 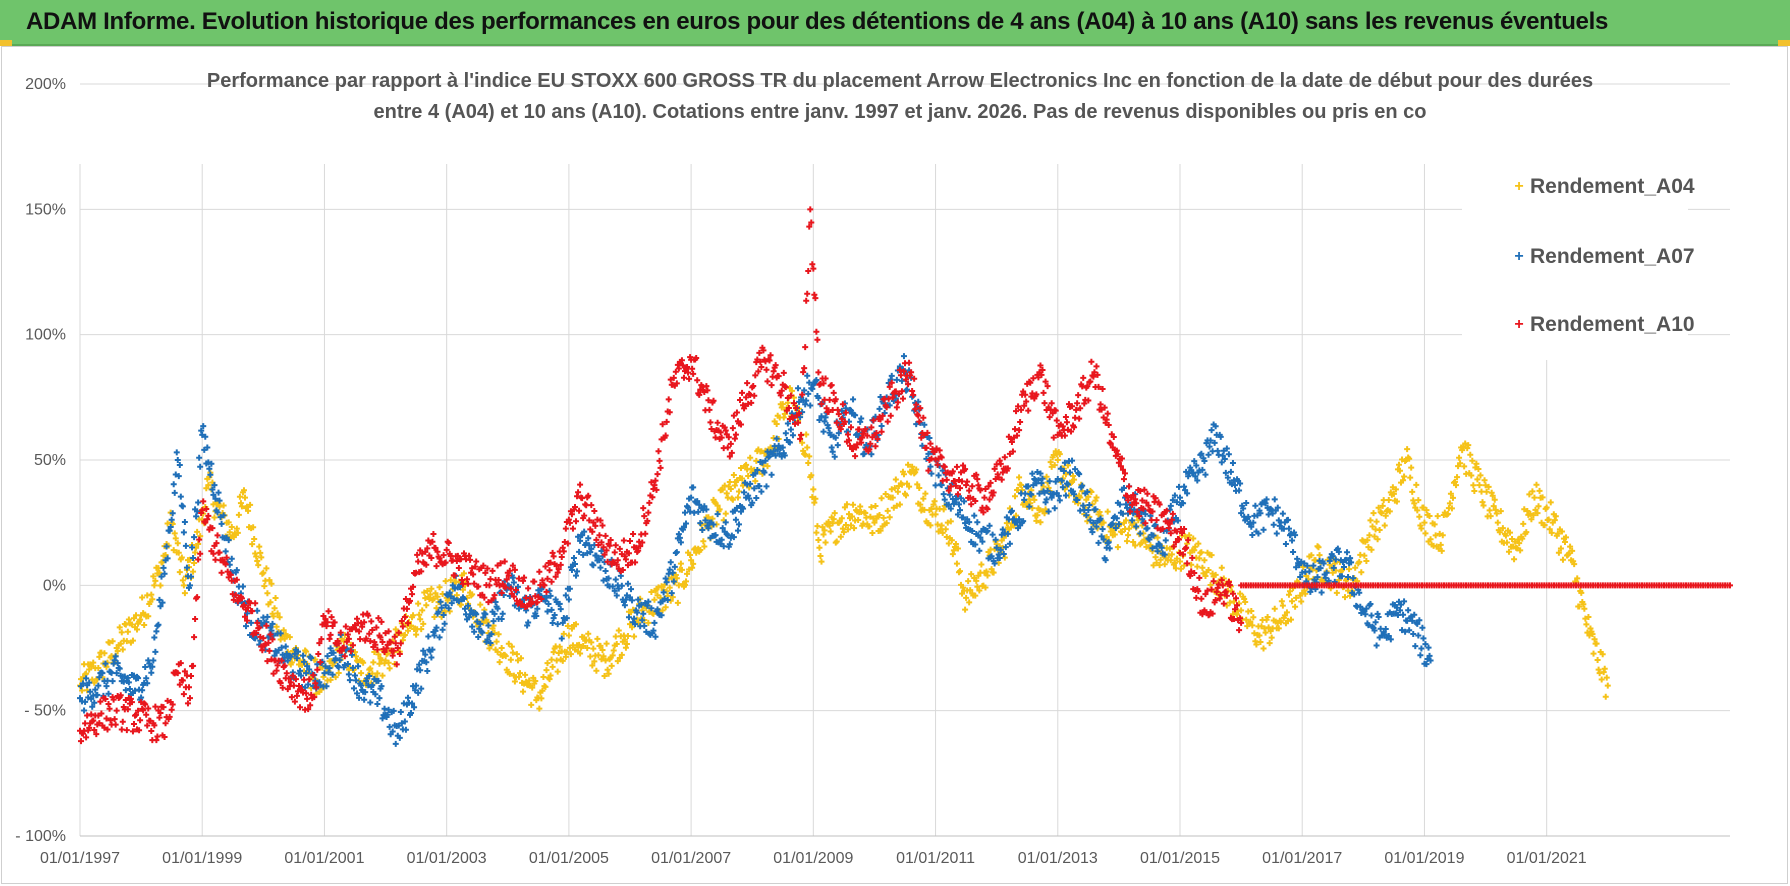 What do you see at coordinates (1519, 256) in the screenshot?
I see `legend-marker-a07: +` at bounding box center [1519, 256].